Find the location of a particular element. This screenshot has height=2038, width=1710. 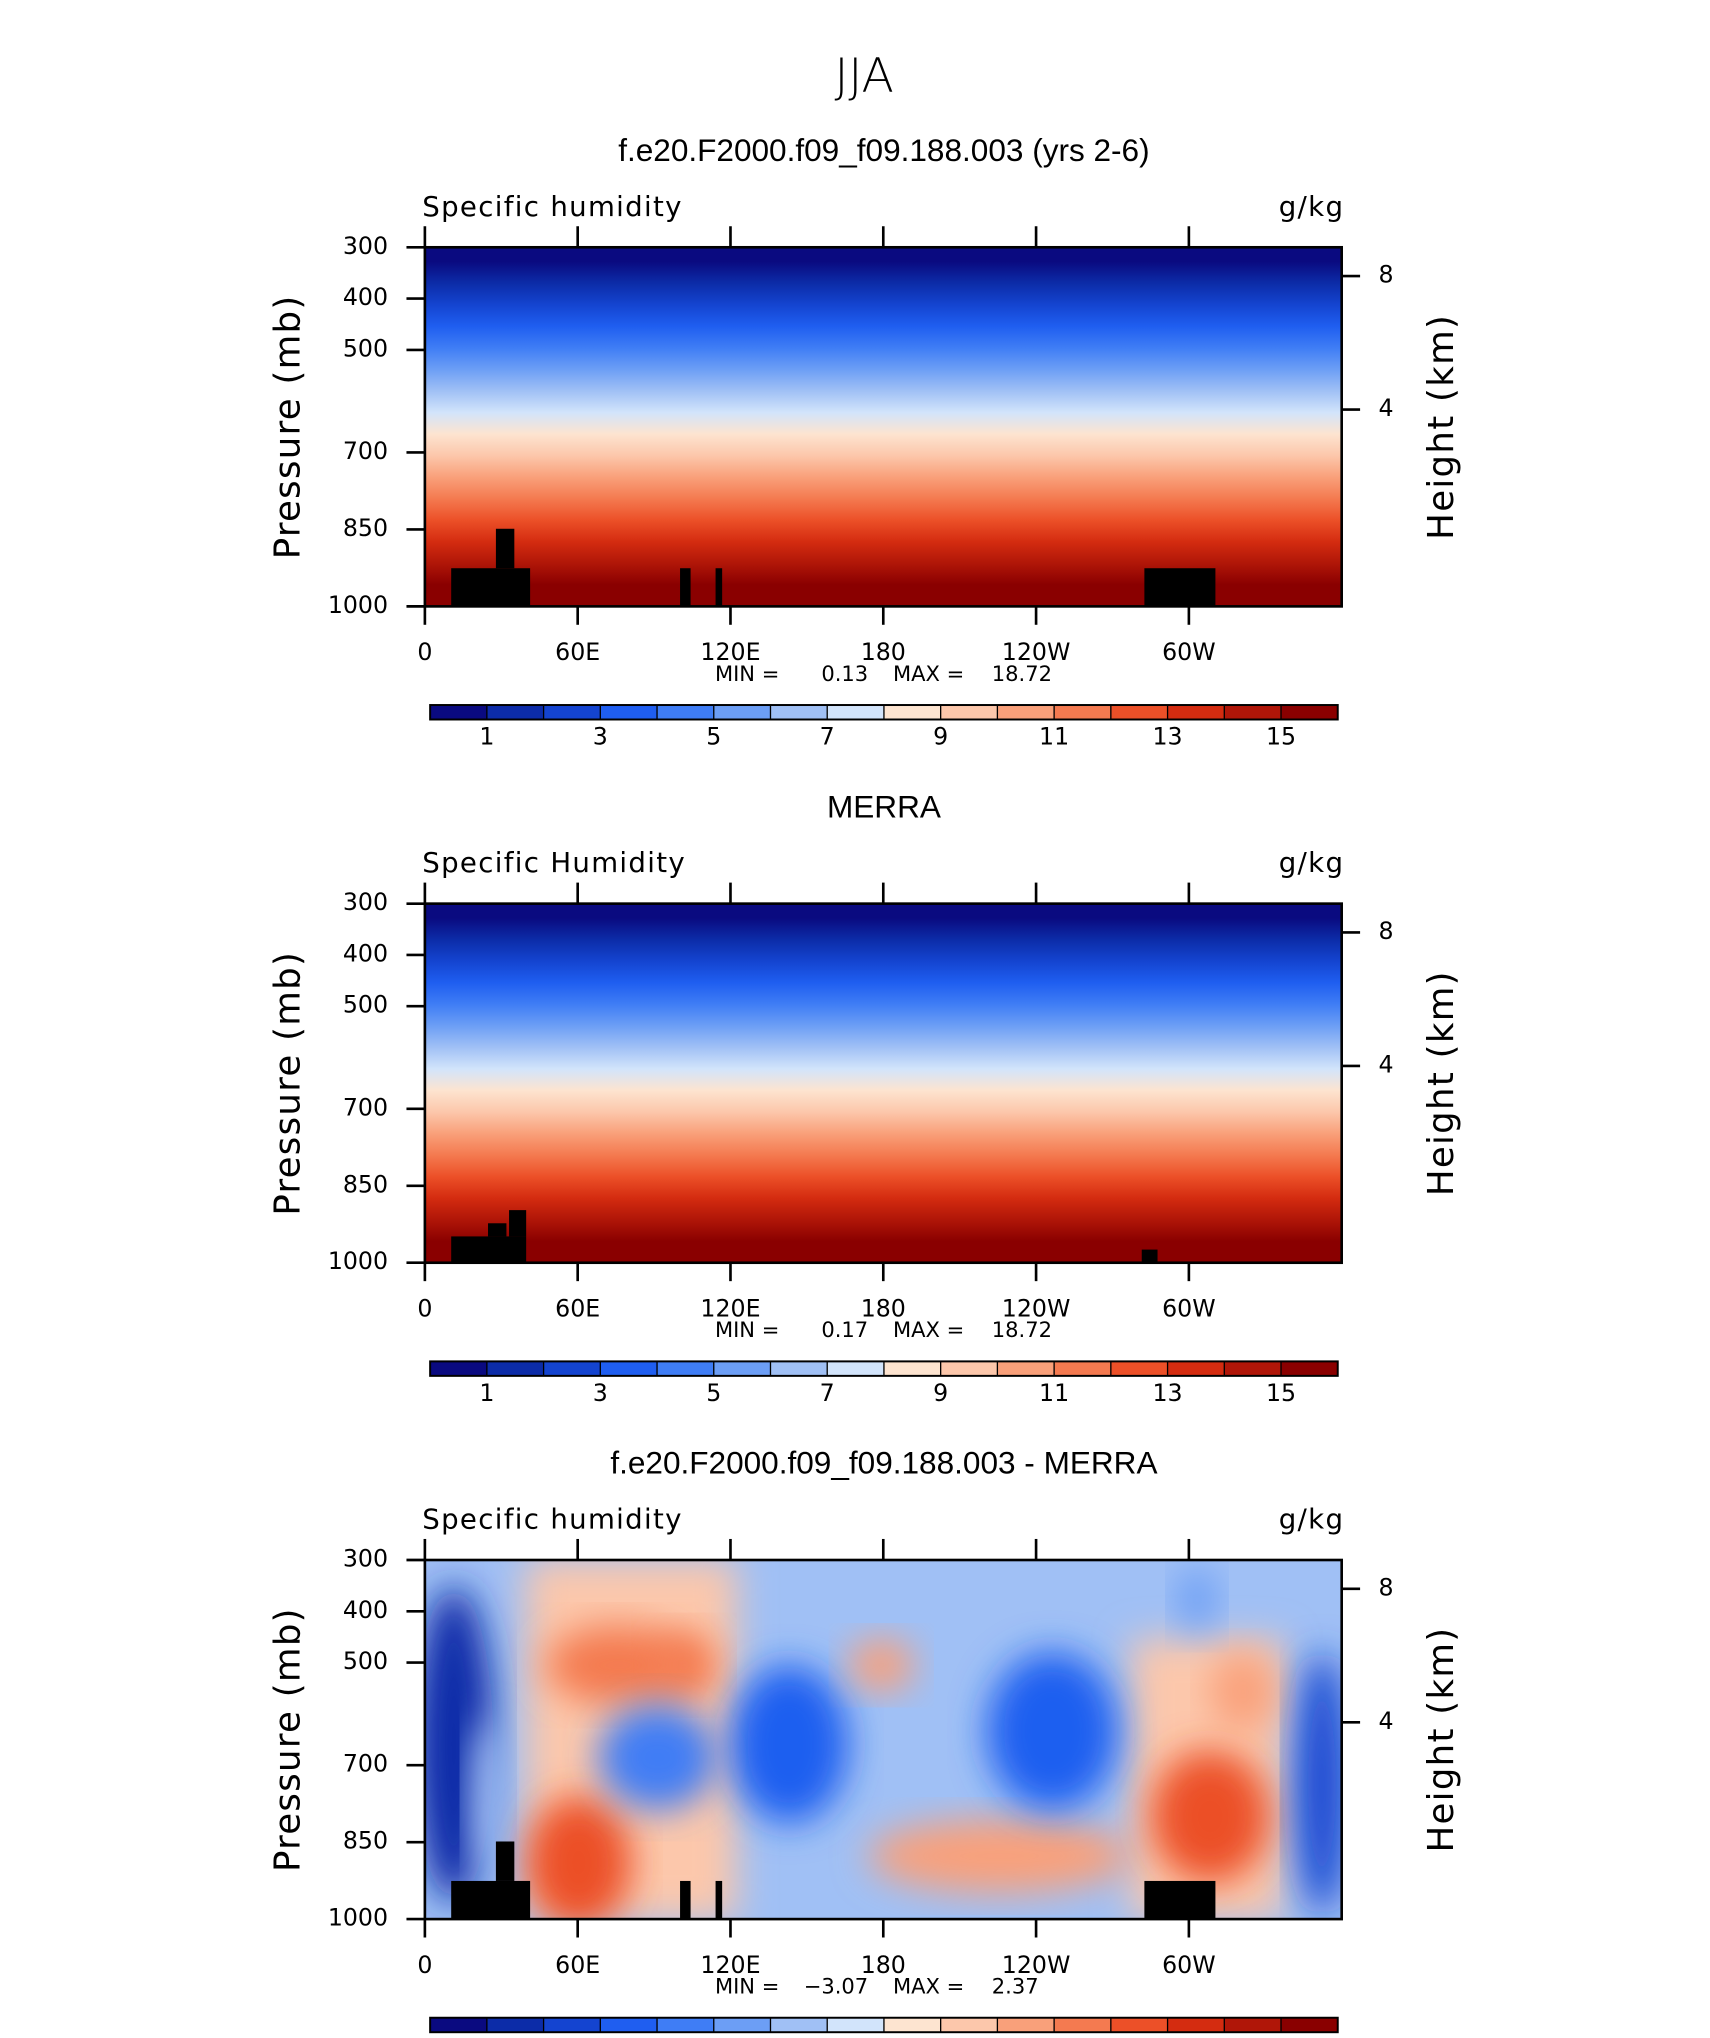

left-label: Specific Humidity is located at coordinates (554, 862).